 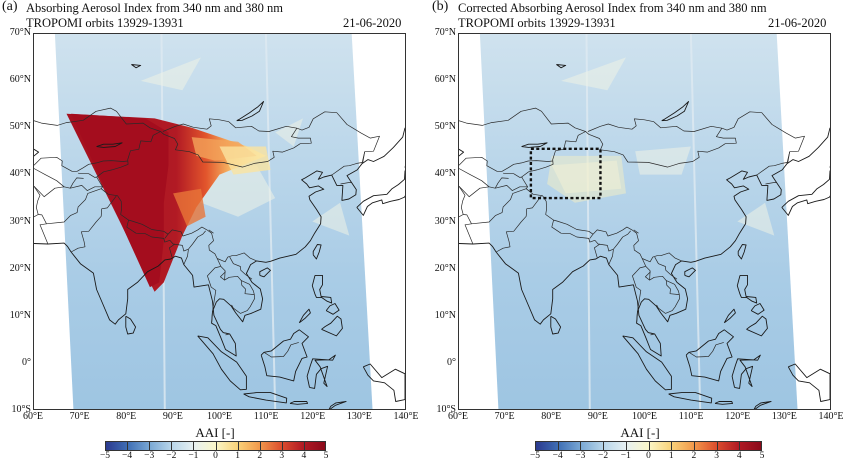 What do you see at coordinates (266, 416) in the screenshot?
I see `longitude-tick: 110°E` at bounding box center [266, 416].